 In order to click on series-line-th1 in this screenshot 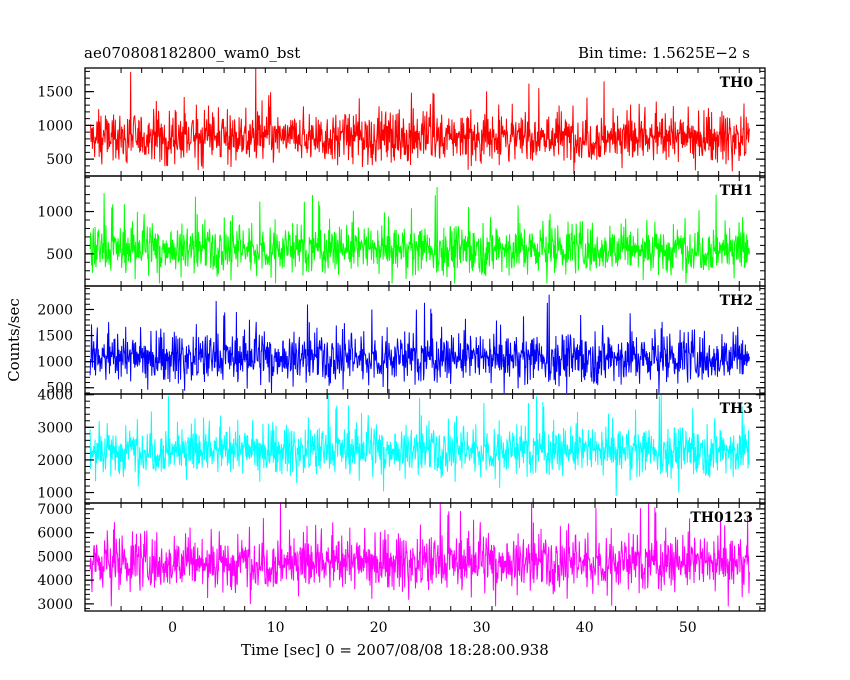, I will do `click(419, 235)`.